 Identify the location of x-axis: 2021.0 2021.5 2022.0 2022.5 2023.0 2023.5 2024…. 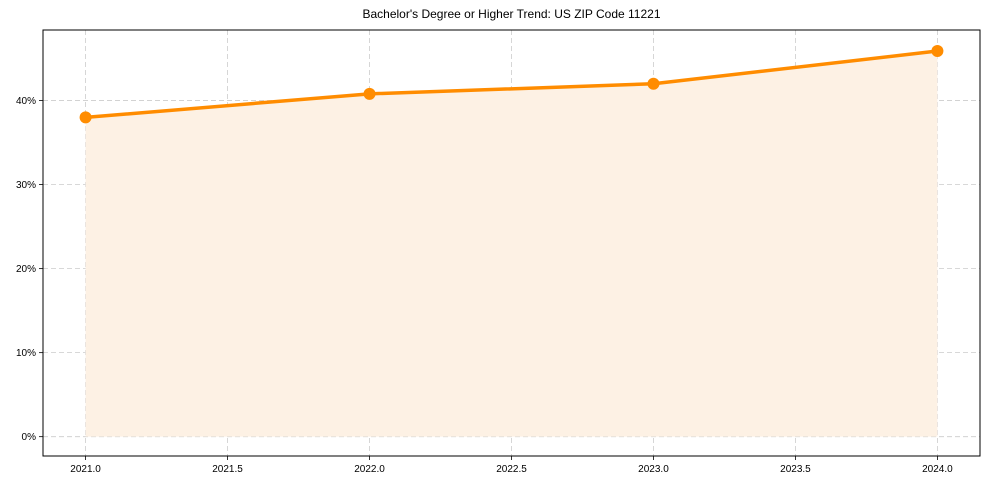
(511, 465).